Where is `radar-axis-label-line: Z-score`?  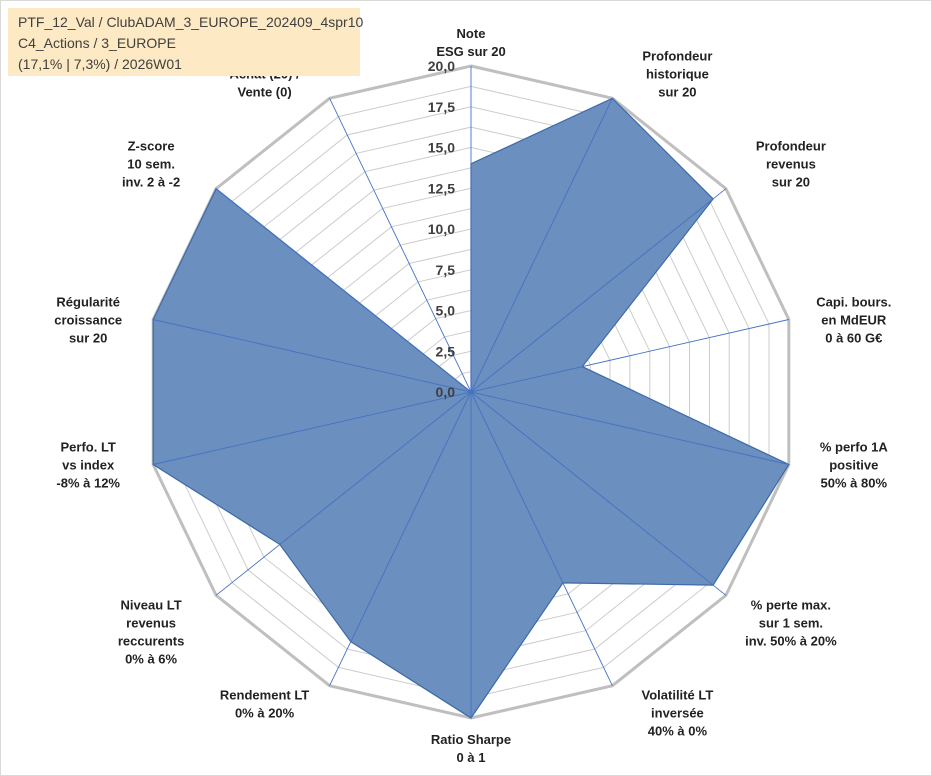
radar-axis-label-line: Z-score is located at coordinates (151, 146).